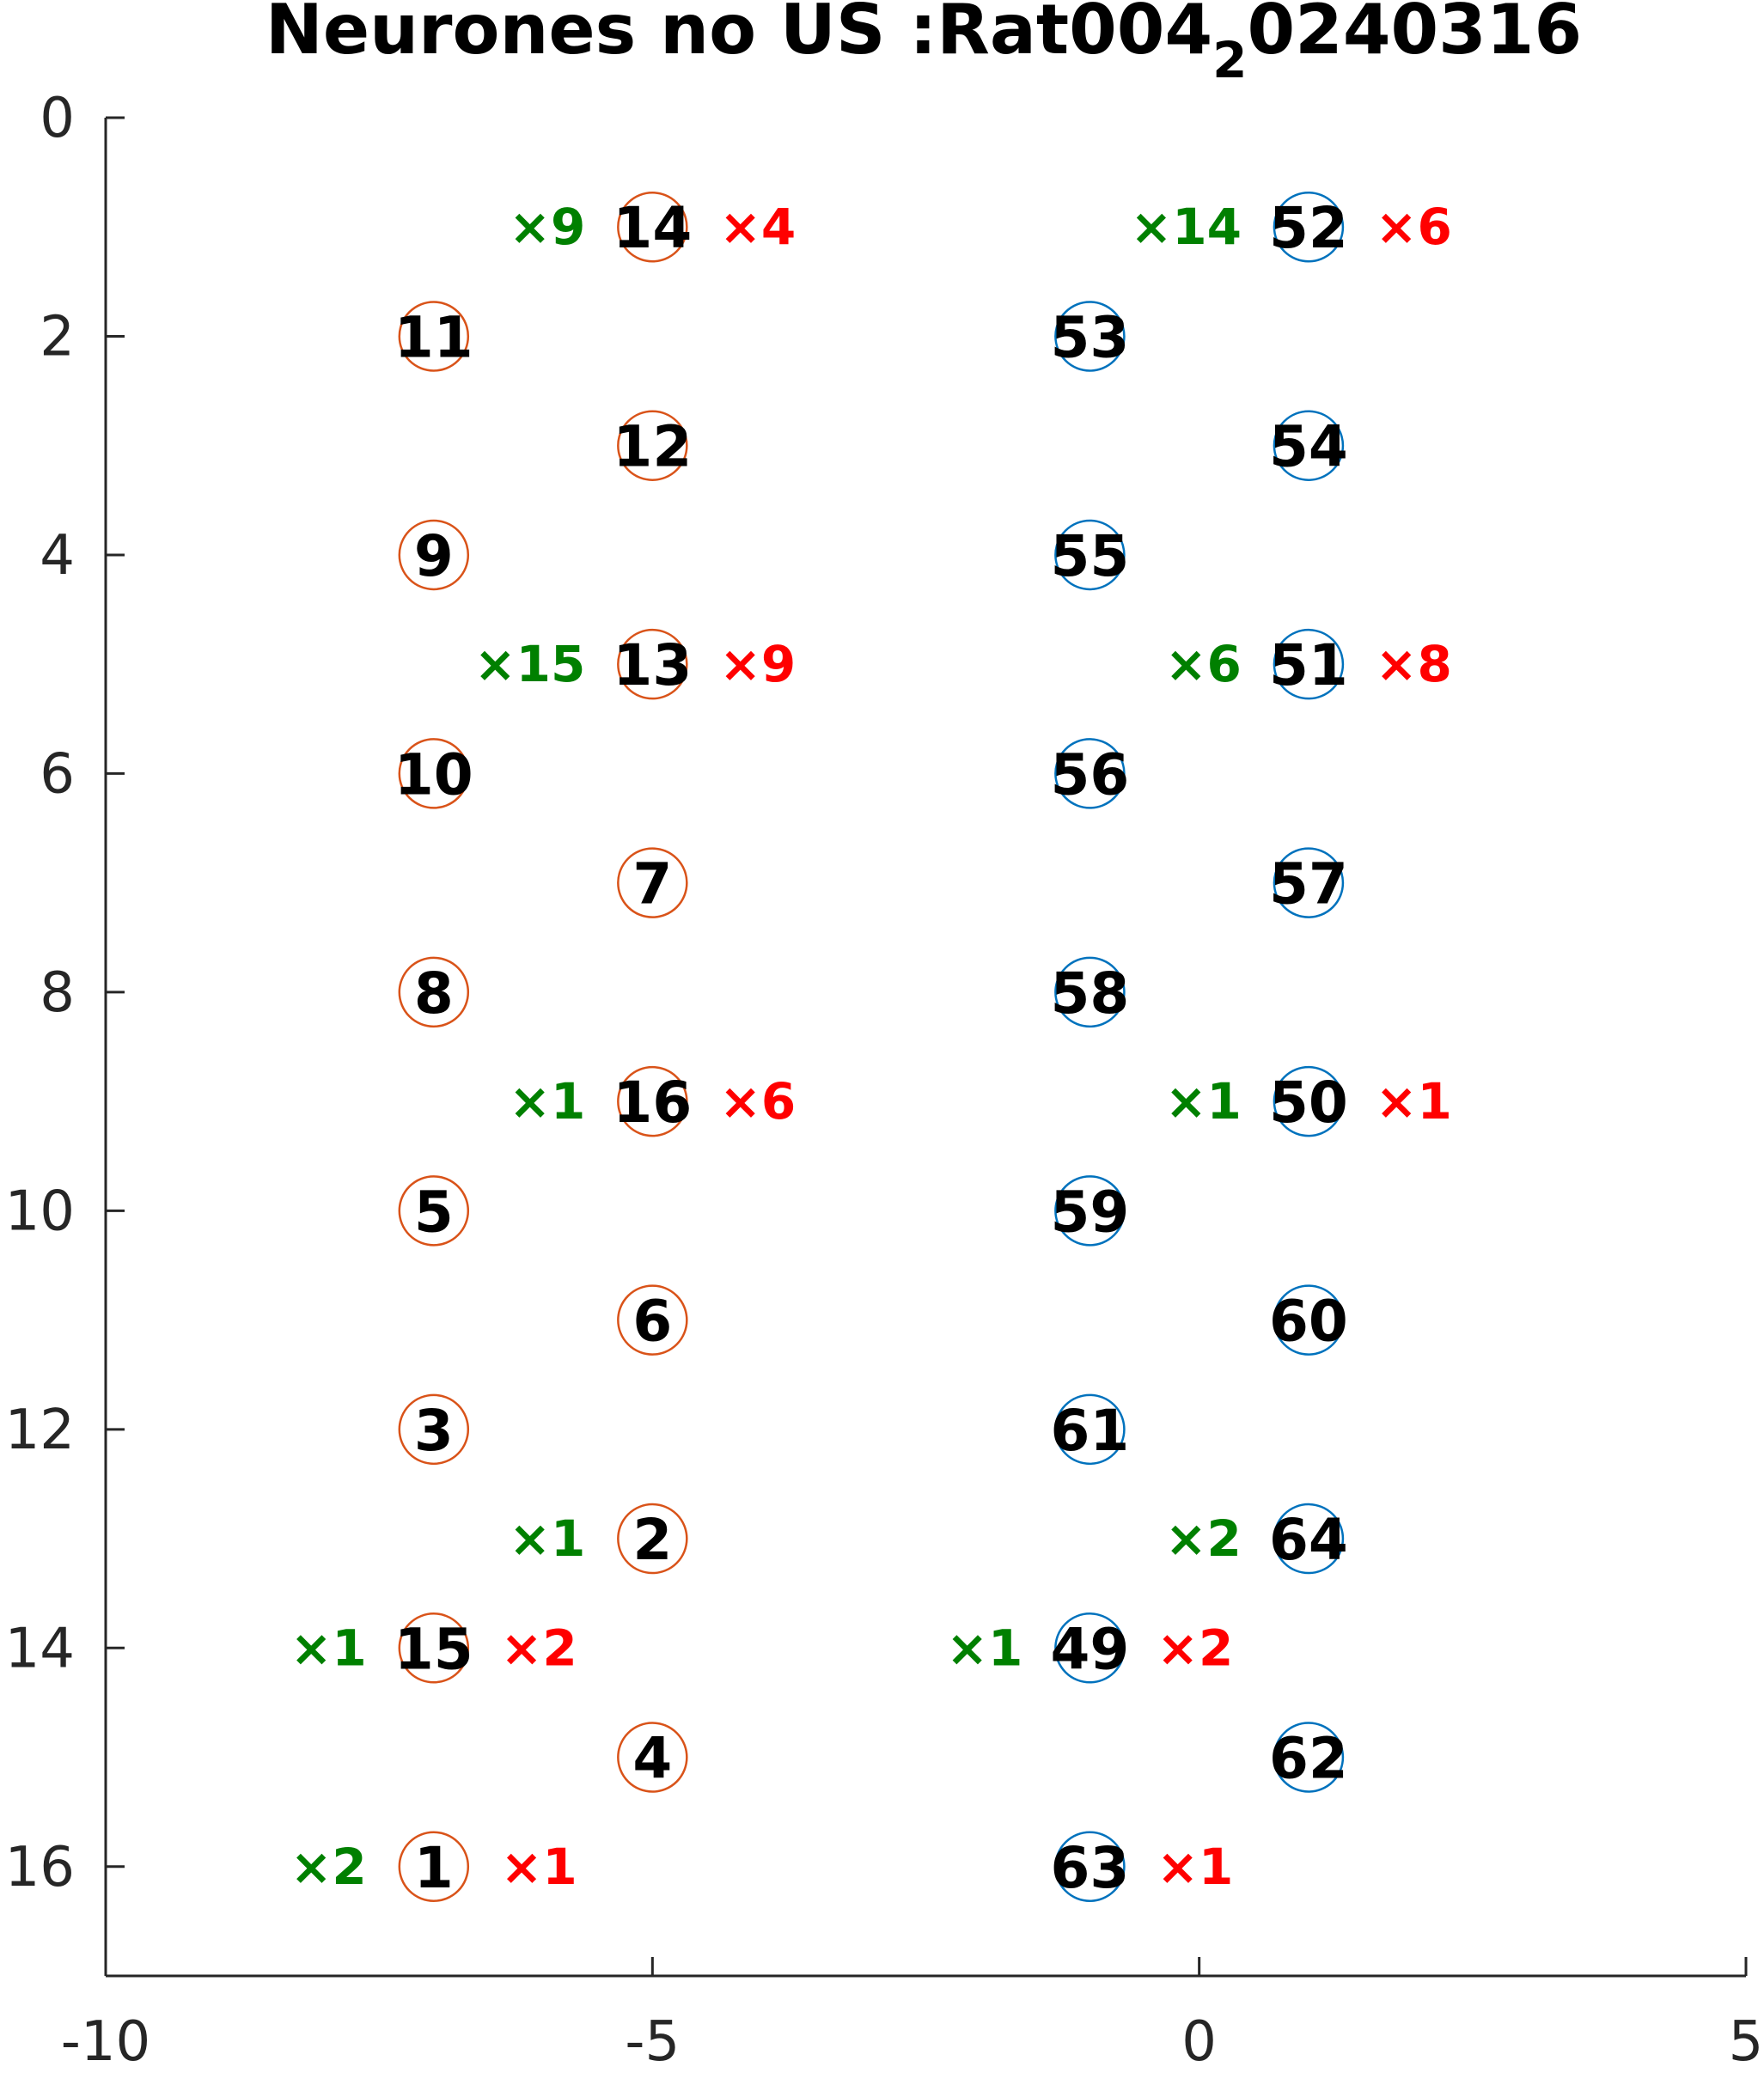 Image resolution: width=1764 pixels, height=2085 pixels. I want to click on channel-label: 57, so click(1309, 884).